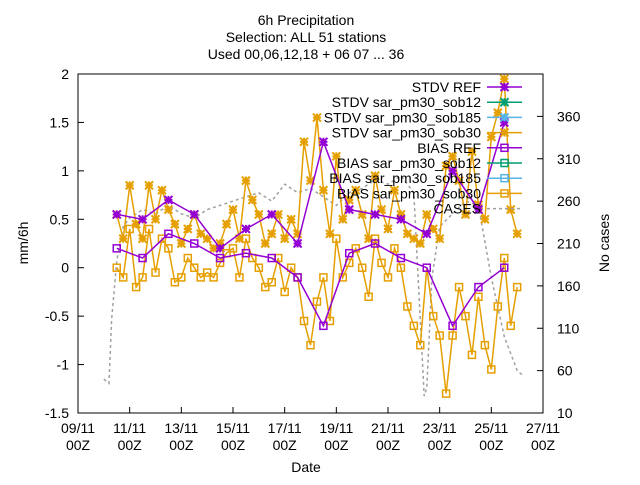 Image resolution: width=640 pixels, height=485 pixels. Describe the element at coordinates (569, 201) in the screenshot. I see `y2-tick-label: 260` at that location.